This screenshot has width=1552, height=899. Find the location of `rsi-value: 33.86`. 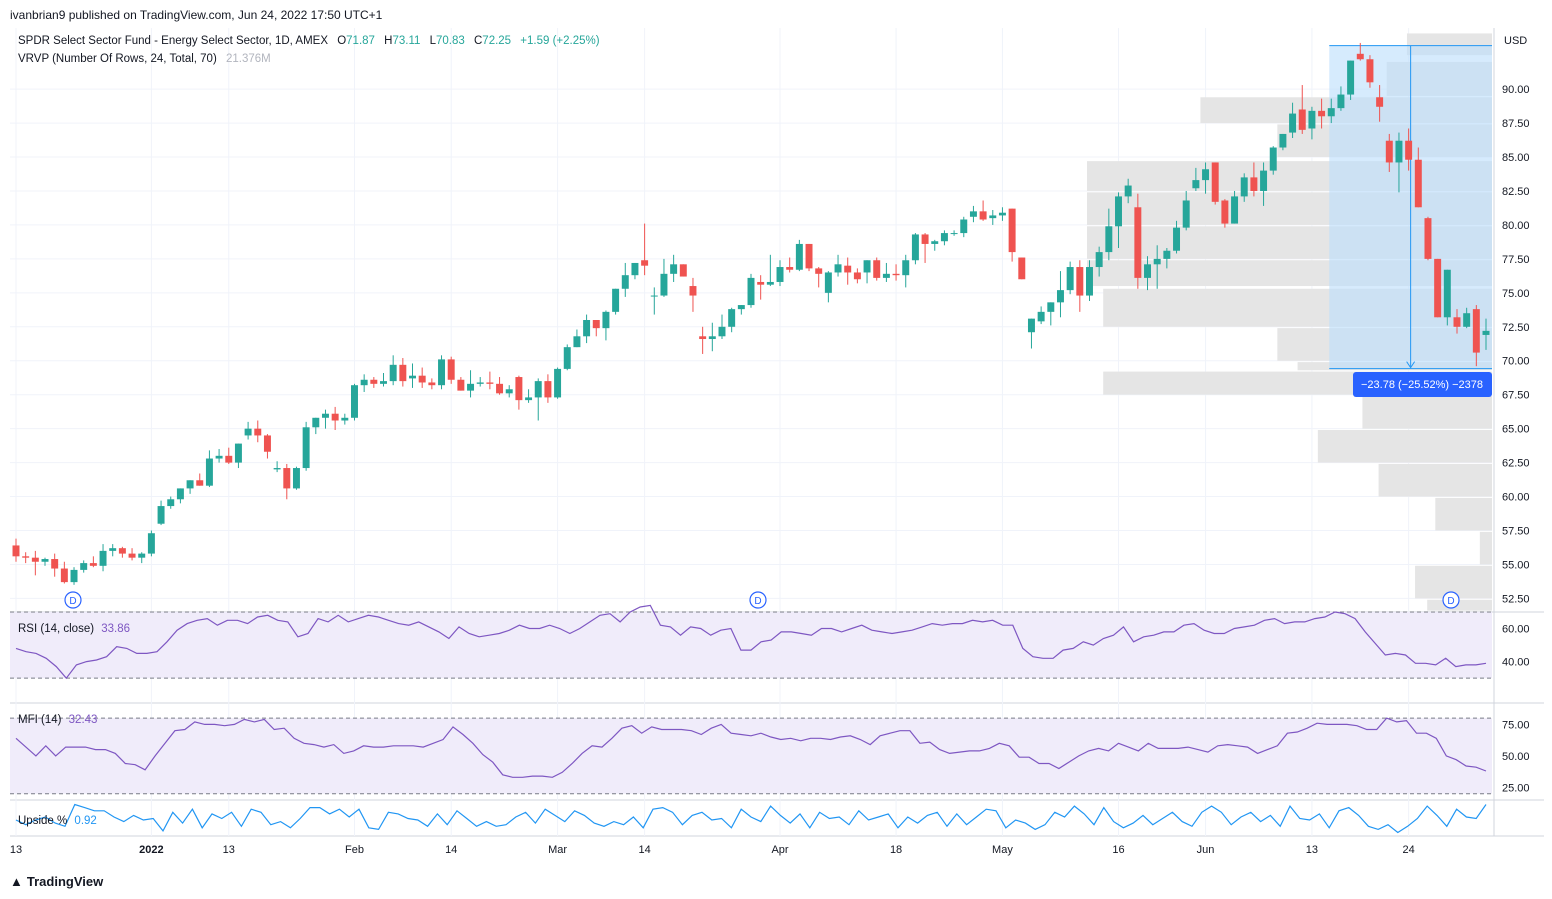

rsi-value: 33.86 is located at coordinates (116, 629).